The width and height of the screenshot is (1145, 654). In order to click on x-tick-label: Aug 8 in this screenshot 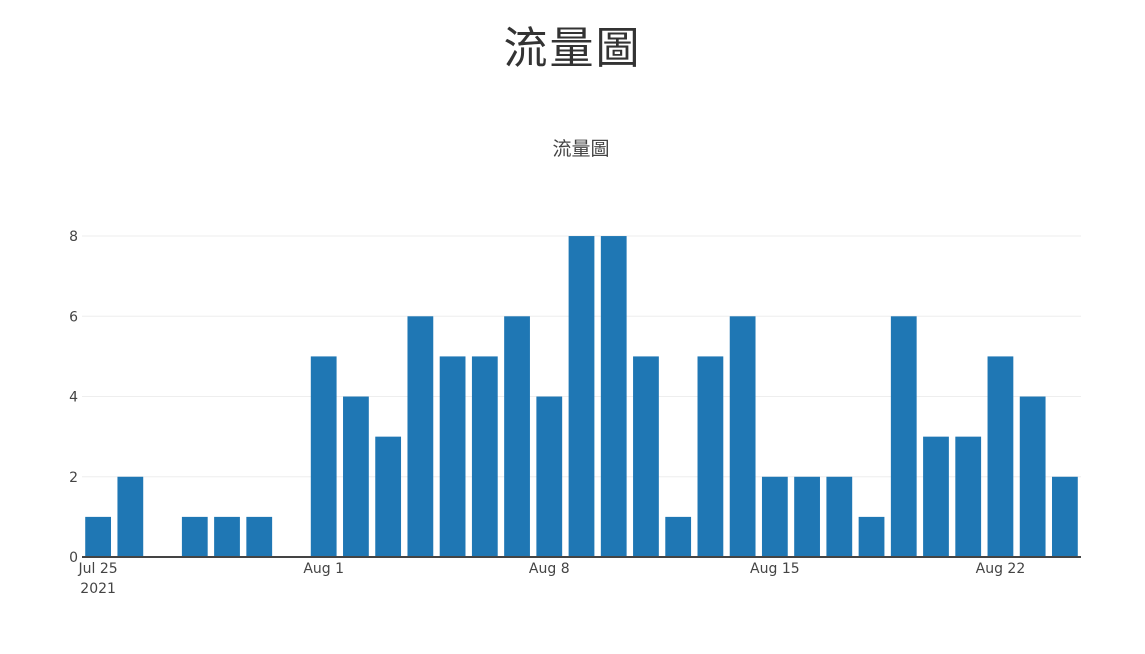, I will do `click(549, 569)`.